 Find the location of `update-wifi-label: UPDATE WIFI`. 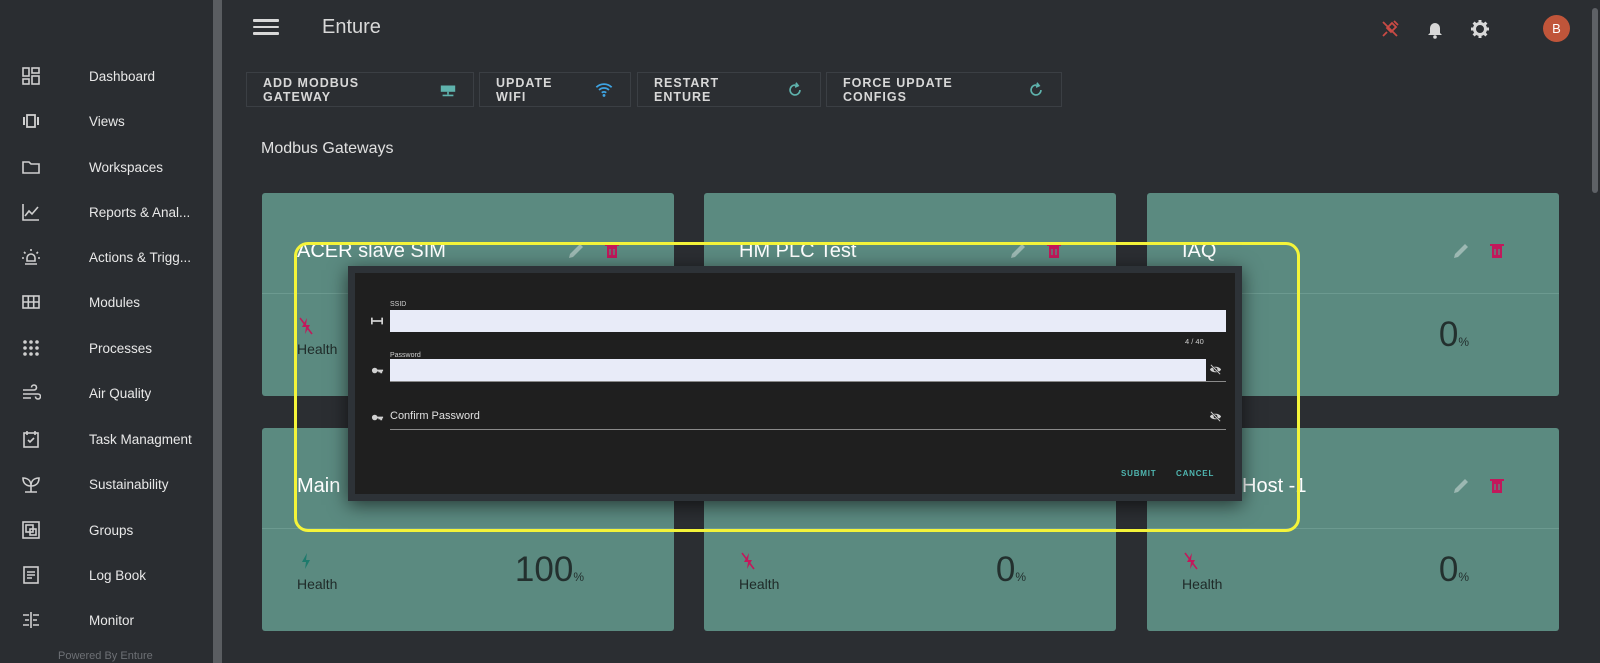

update-wifi-label: UPDATE WIFI is located at coordinates (524, 89).